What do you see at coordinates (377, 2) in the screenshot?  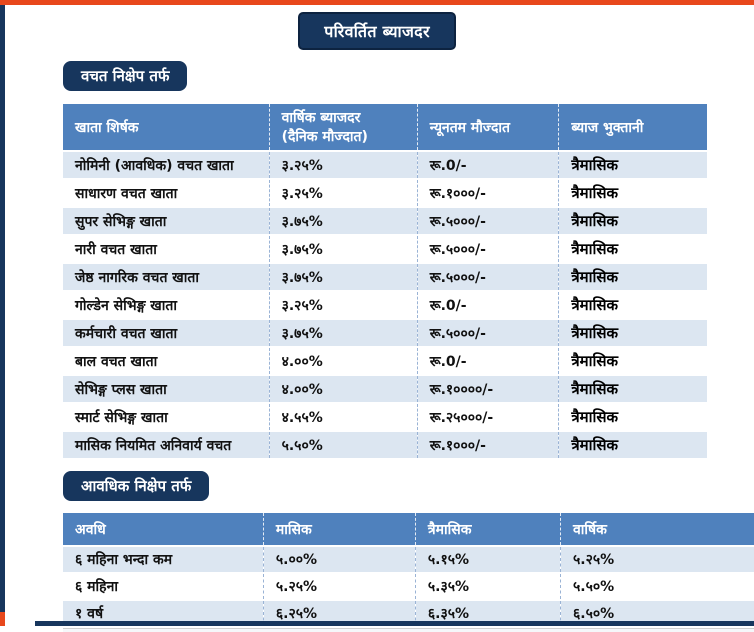 I see `page-top-border` at bounding box center [377, 2].